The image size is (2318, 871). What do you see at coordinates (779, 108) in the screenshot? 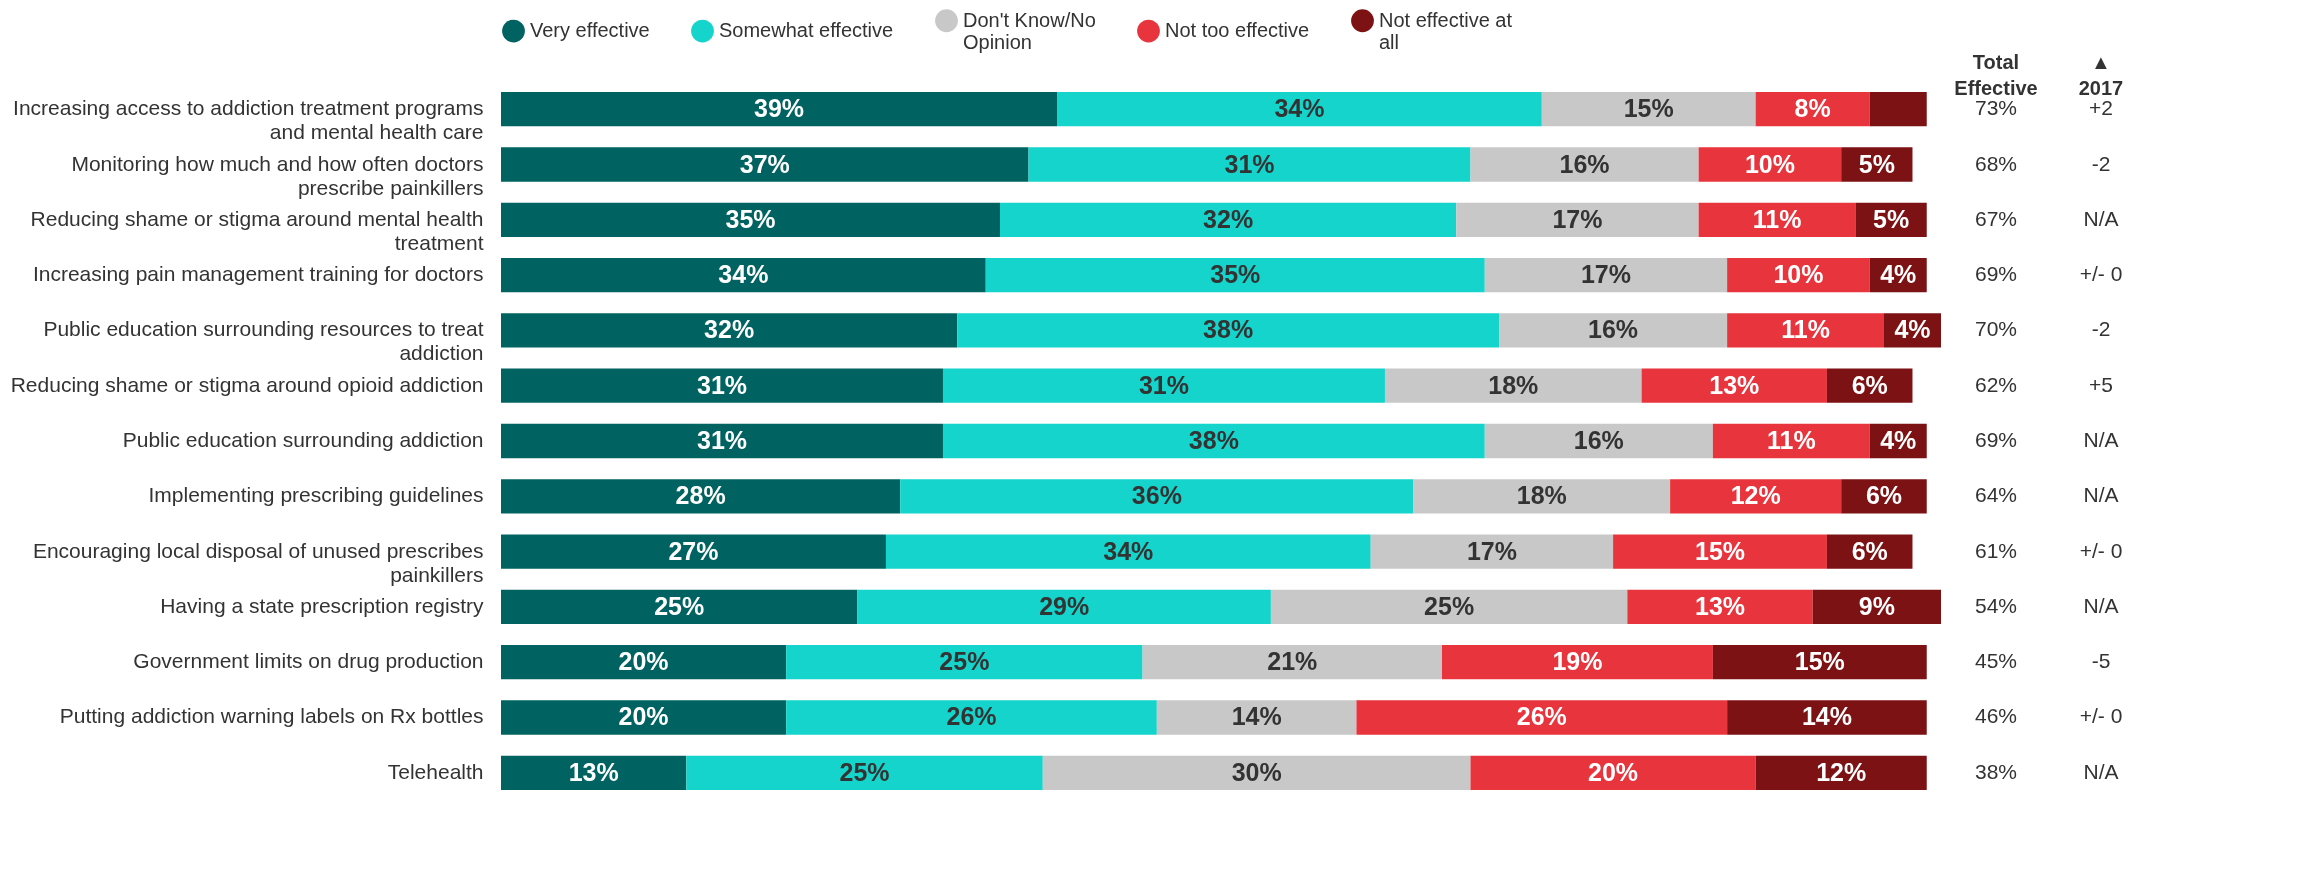
I see `data-label: 39%` at bounding box center [779, 108].